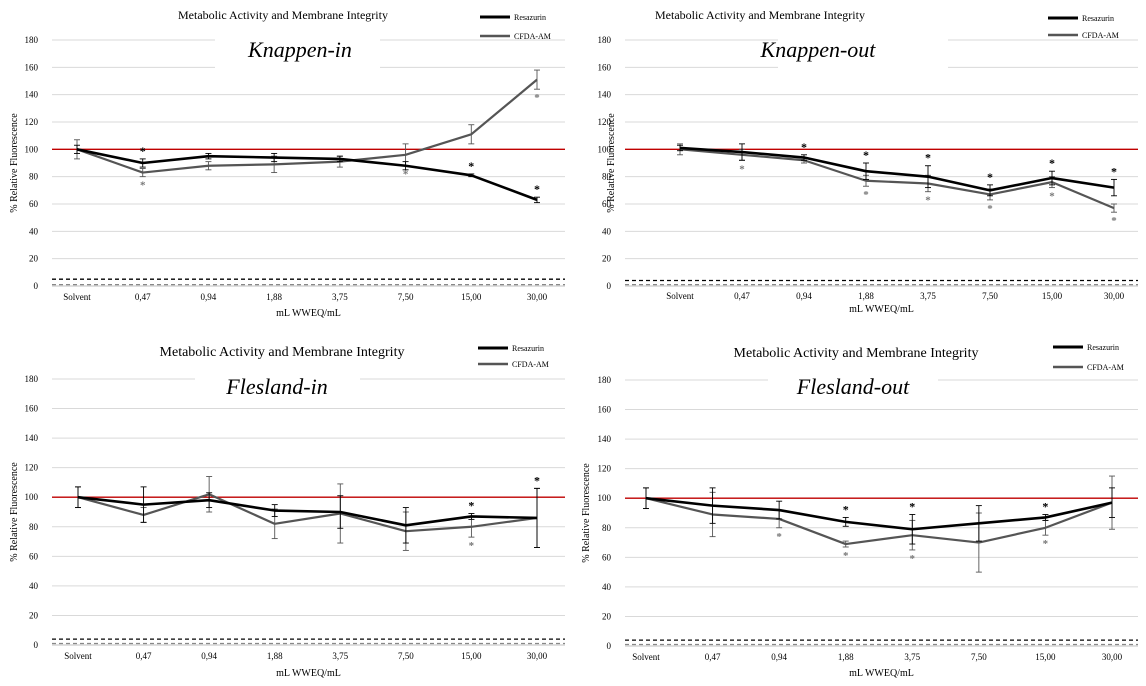  What do you see at coordinates (818, 49) in the screenshot?
I see `chart-subtitle: Knappen-out` at bounding box center [818, 49].